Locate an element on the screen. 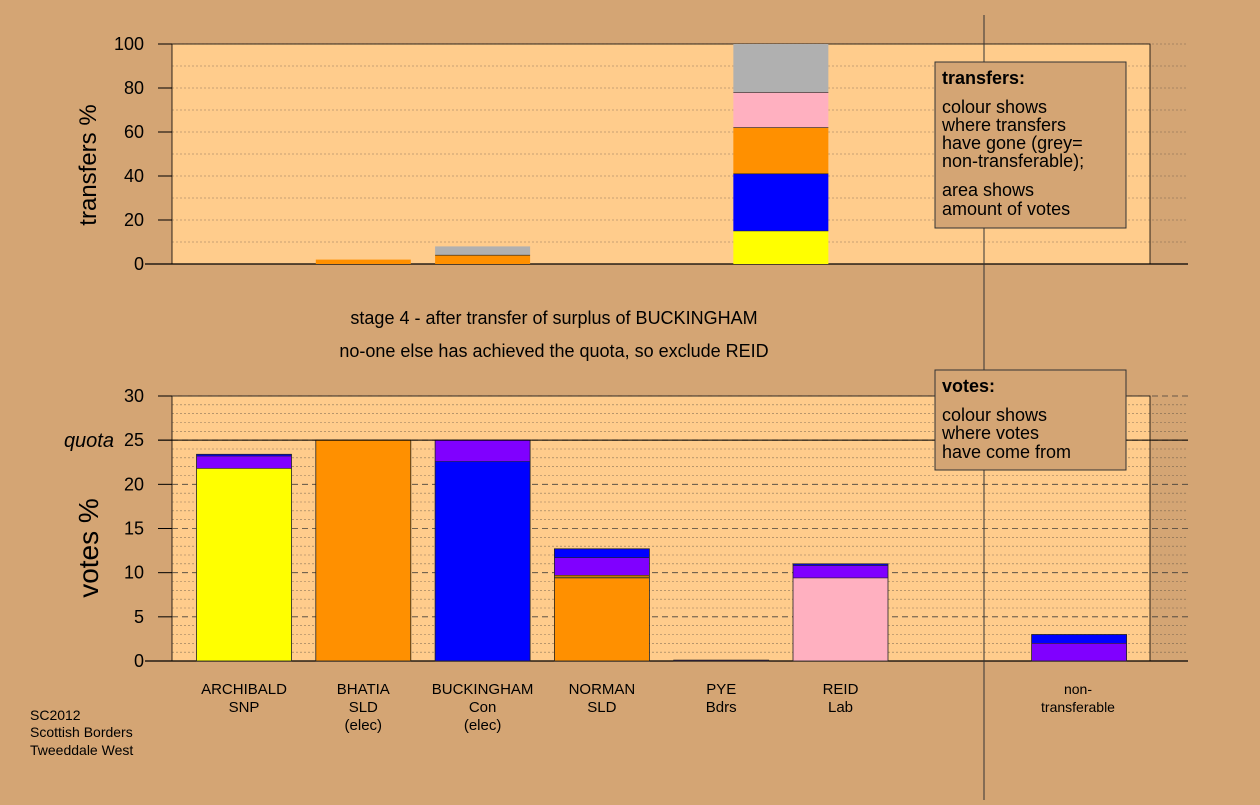 Image resolution: width=1260 pixels, height=805 pixels. votes-y-axis-title: votes % is located at coordinates (88, 548).